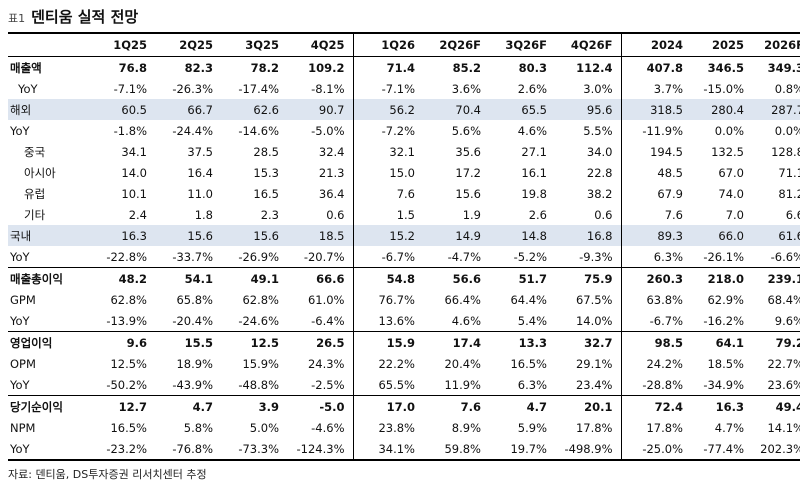 The width and height of the screenshot is (800, 488). What do you see at coordinates (73, 17) in the screenshot?
I see `table-caption: 표1 덴티움 실적 전망` at bounding box center [73, 17].